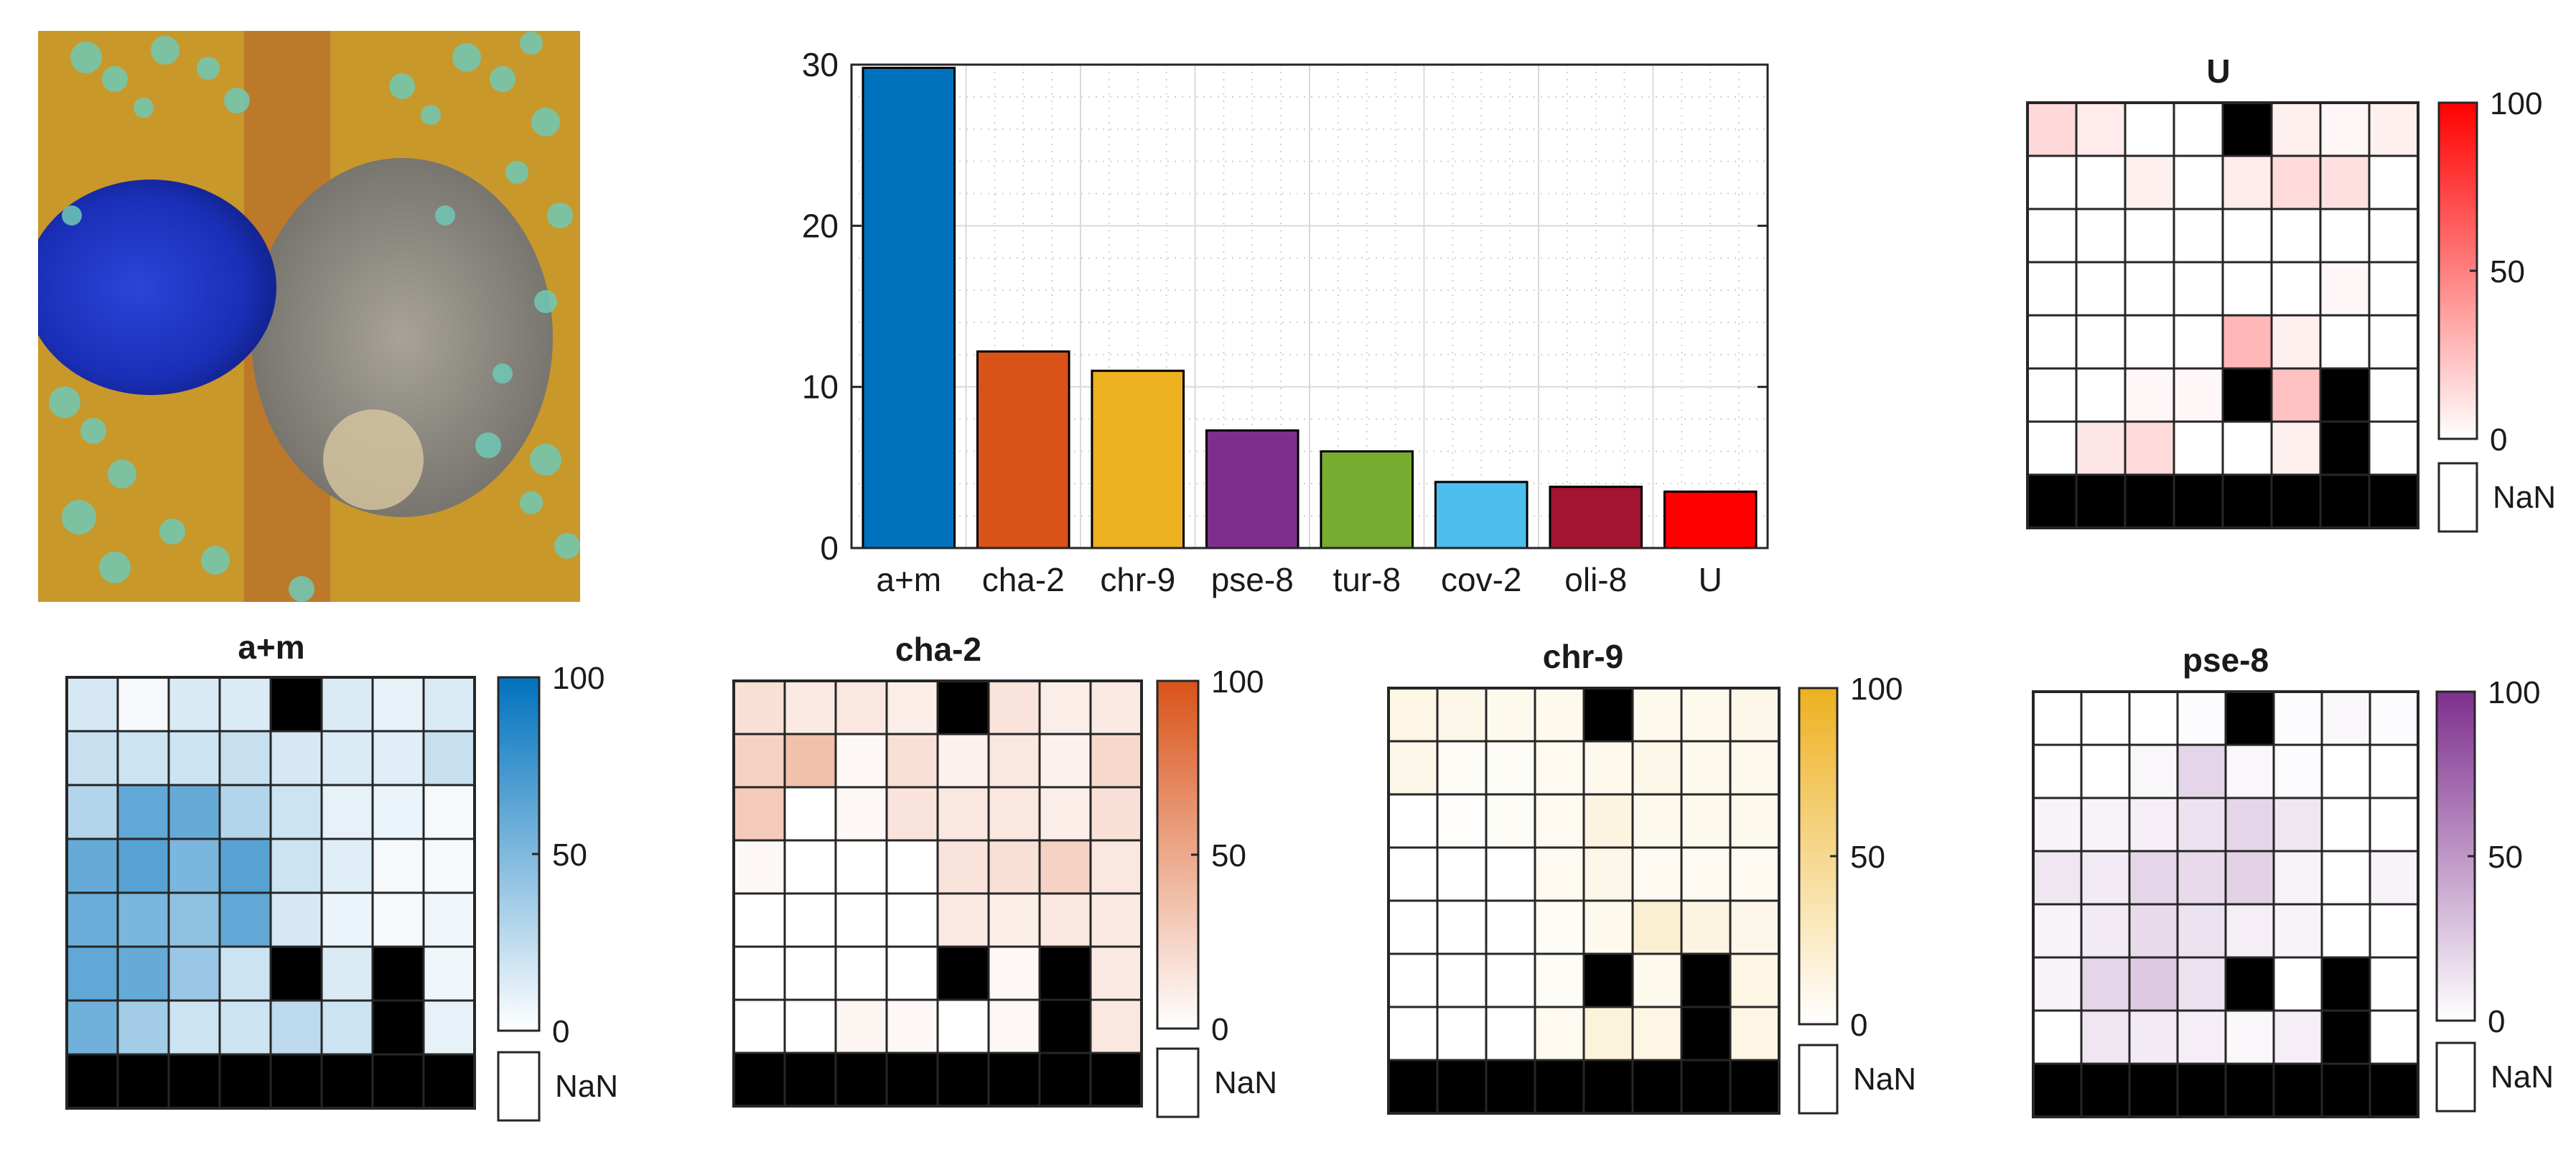  I want to click on x-tick-label: U, so click(1710, 579).